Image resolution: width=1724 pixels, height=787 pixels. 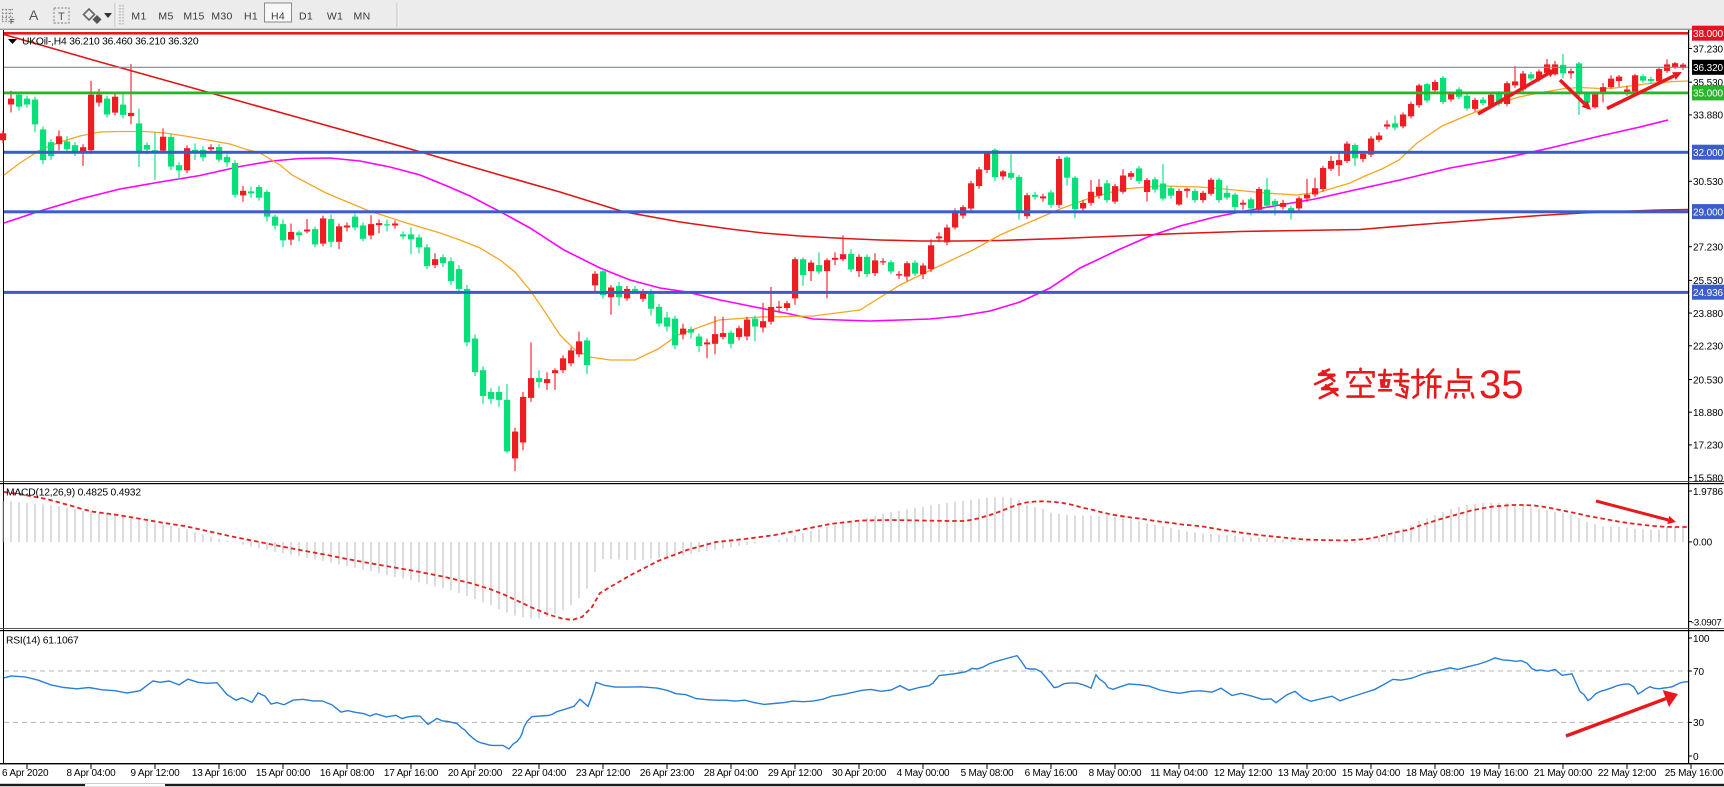 What do you see at coordinates (987, 773) in the screenshot?
I see `svg-text: 5 May 08:00` at bounding box center [987, 773].